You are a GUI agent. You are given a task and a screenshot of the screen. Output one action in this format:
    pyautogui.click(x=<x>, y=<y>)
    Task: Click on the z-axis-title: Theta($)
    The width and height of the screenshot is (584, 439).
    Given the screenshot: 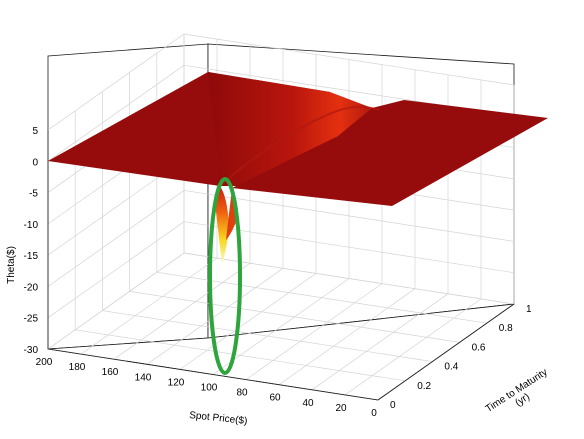 What is the action you would take?
    pyautogui.click(x=11, y=265)
    